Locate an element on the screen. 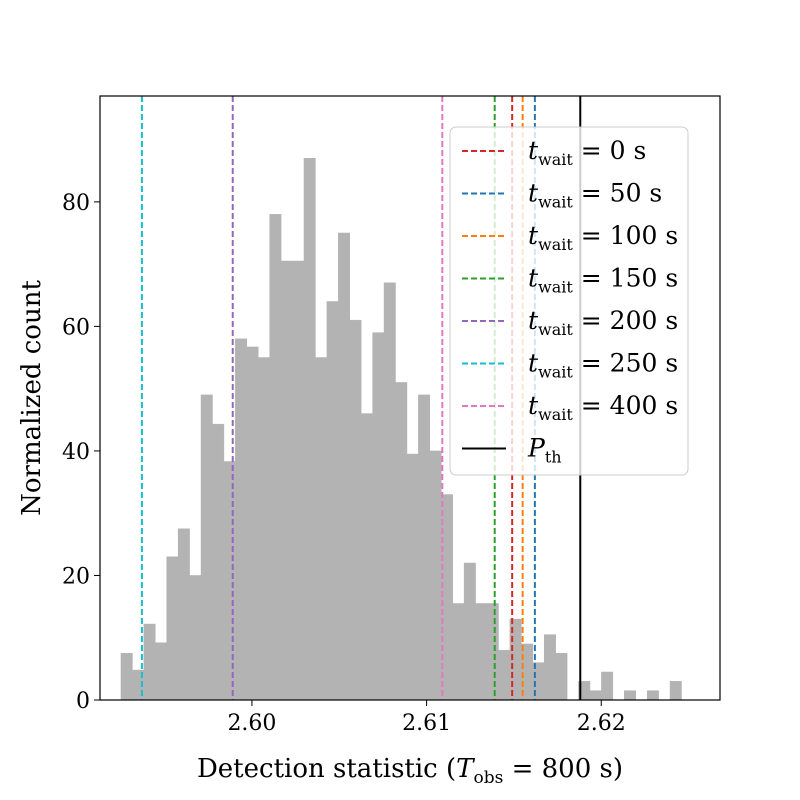 The image size is (800, 800). x-tick-label: 2.61 is located at coordinates (426, 723).